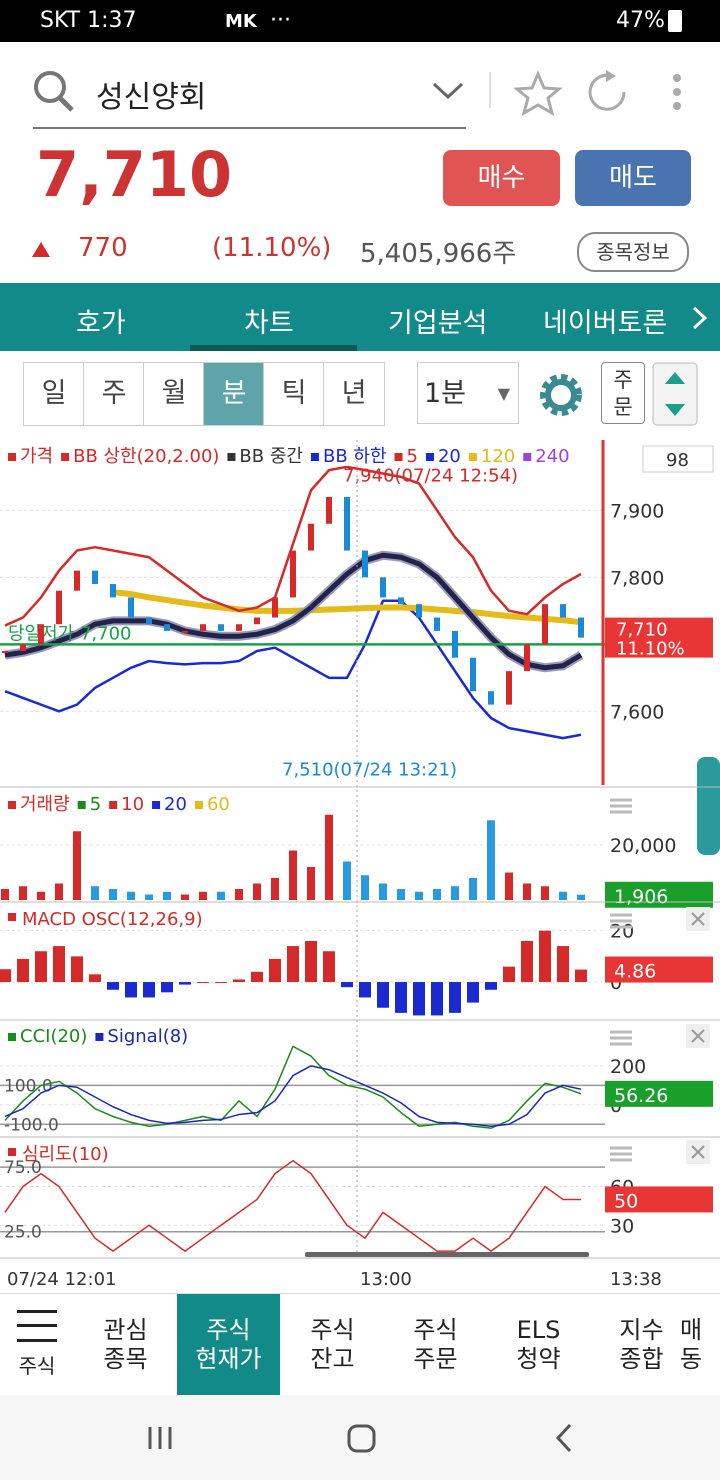 The image size is (720, 1480). I want to click on battery: 47%, so click(640, 20).